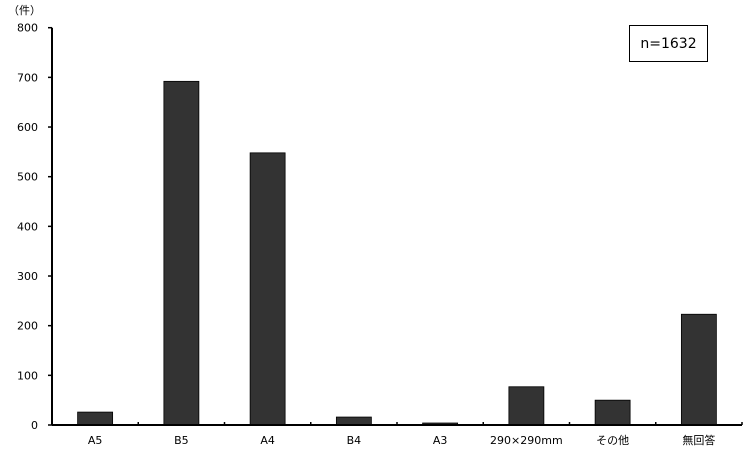 This screenshot has height=461, width=755. Describe the element at coordinates (698, 440) in the screenshot. I see `x-tick-label: 無回答` at that location.